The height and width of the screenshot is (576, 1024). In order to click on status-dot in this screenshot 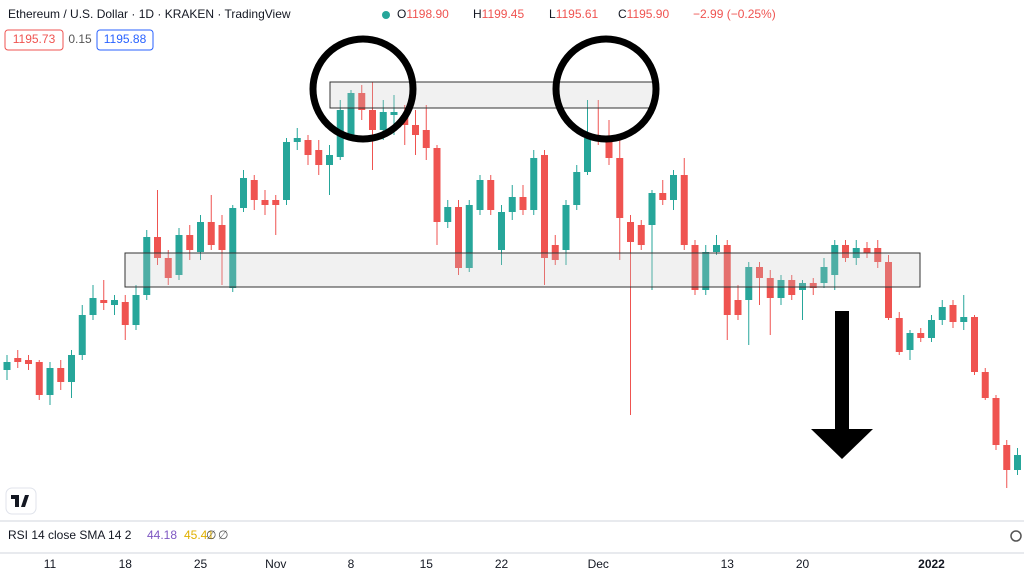, I will do `click(386, 15)`.